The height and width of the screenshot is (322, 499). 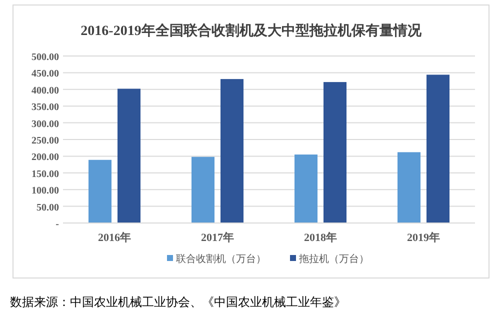 What do you see at coordinates (45, 158) in the screenshot?
I see `y-tick-label: 200.00` at bounding box center [45, 158].